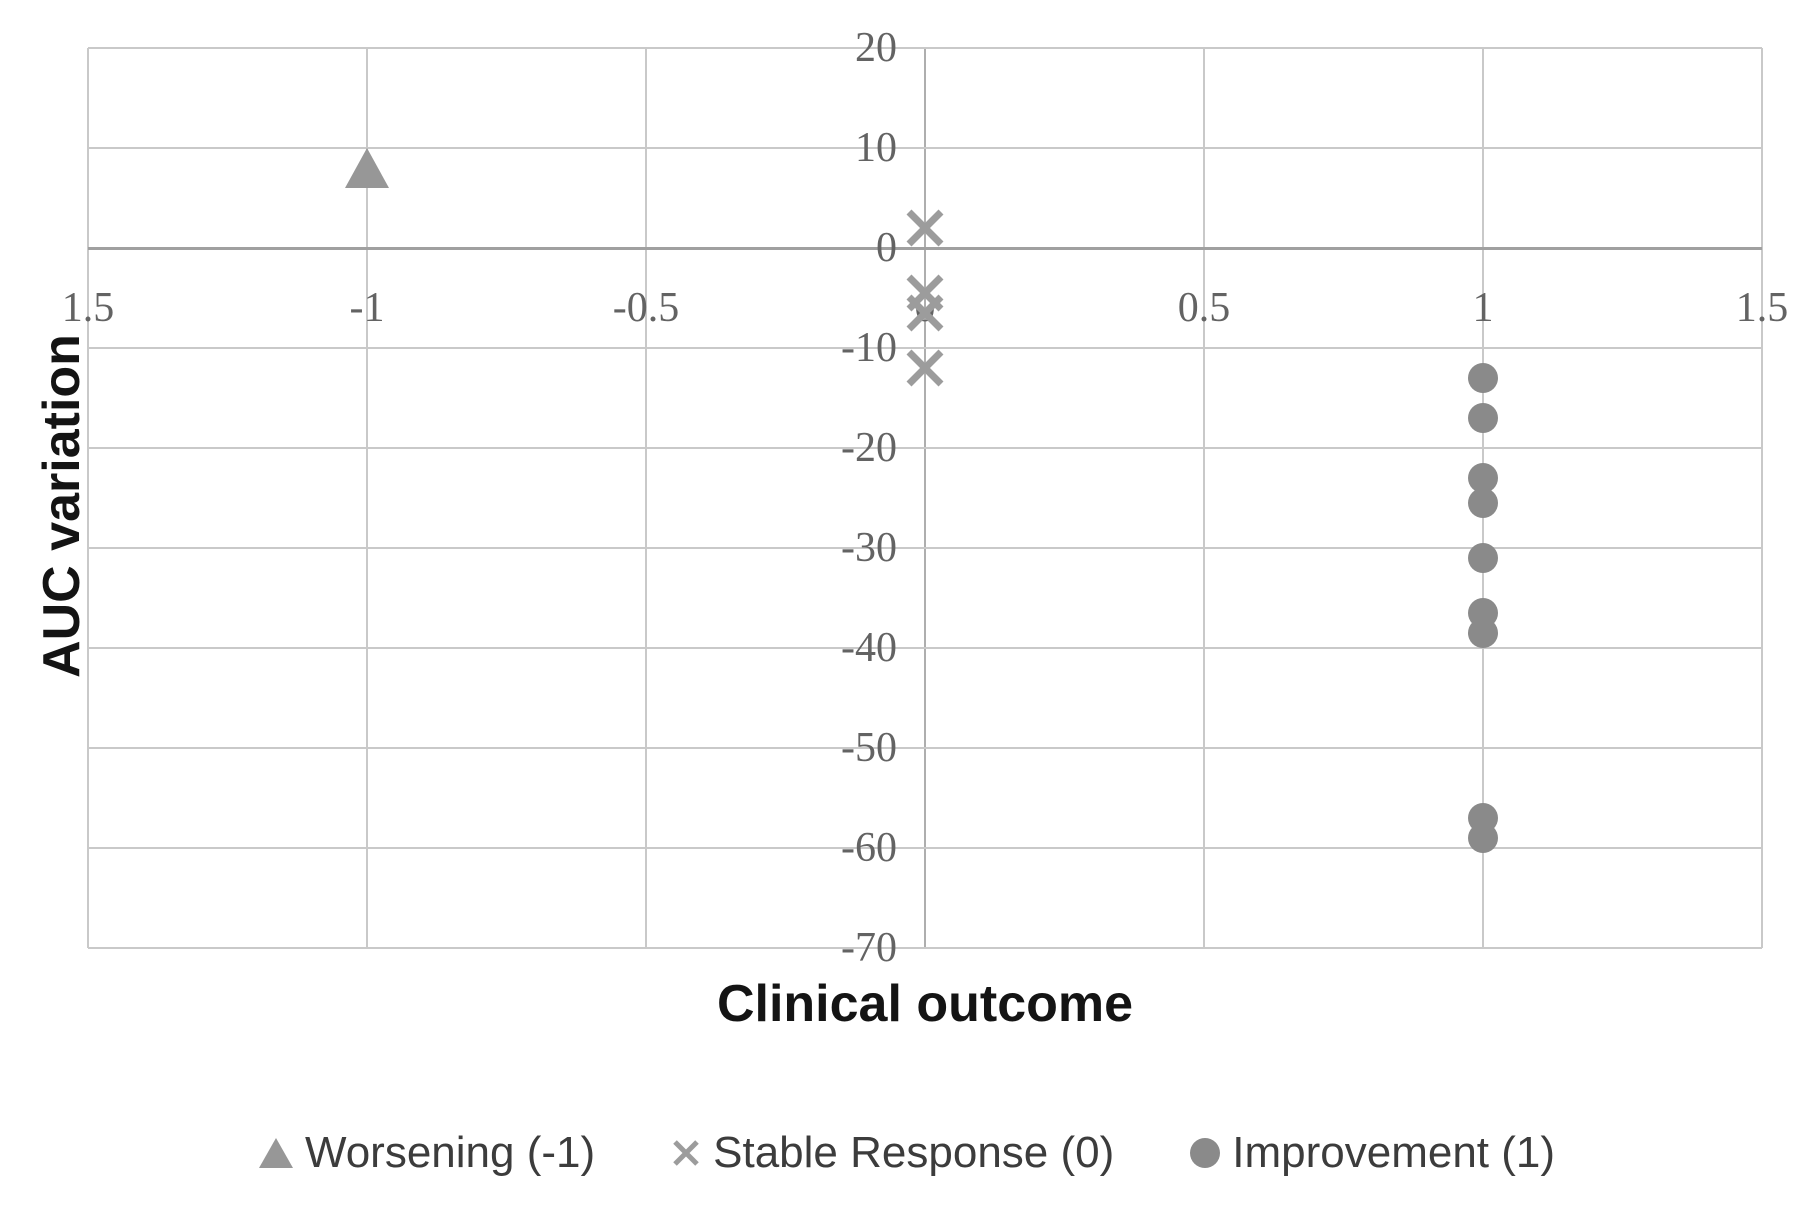 Image resolution: width=1814 pixels, height=1209 pixels. What do you see at coordinates (876, 148) in the screenshot?
I see `y-tick-label: 10` at bounding box center [876, 148].